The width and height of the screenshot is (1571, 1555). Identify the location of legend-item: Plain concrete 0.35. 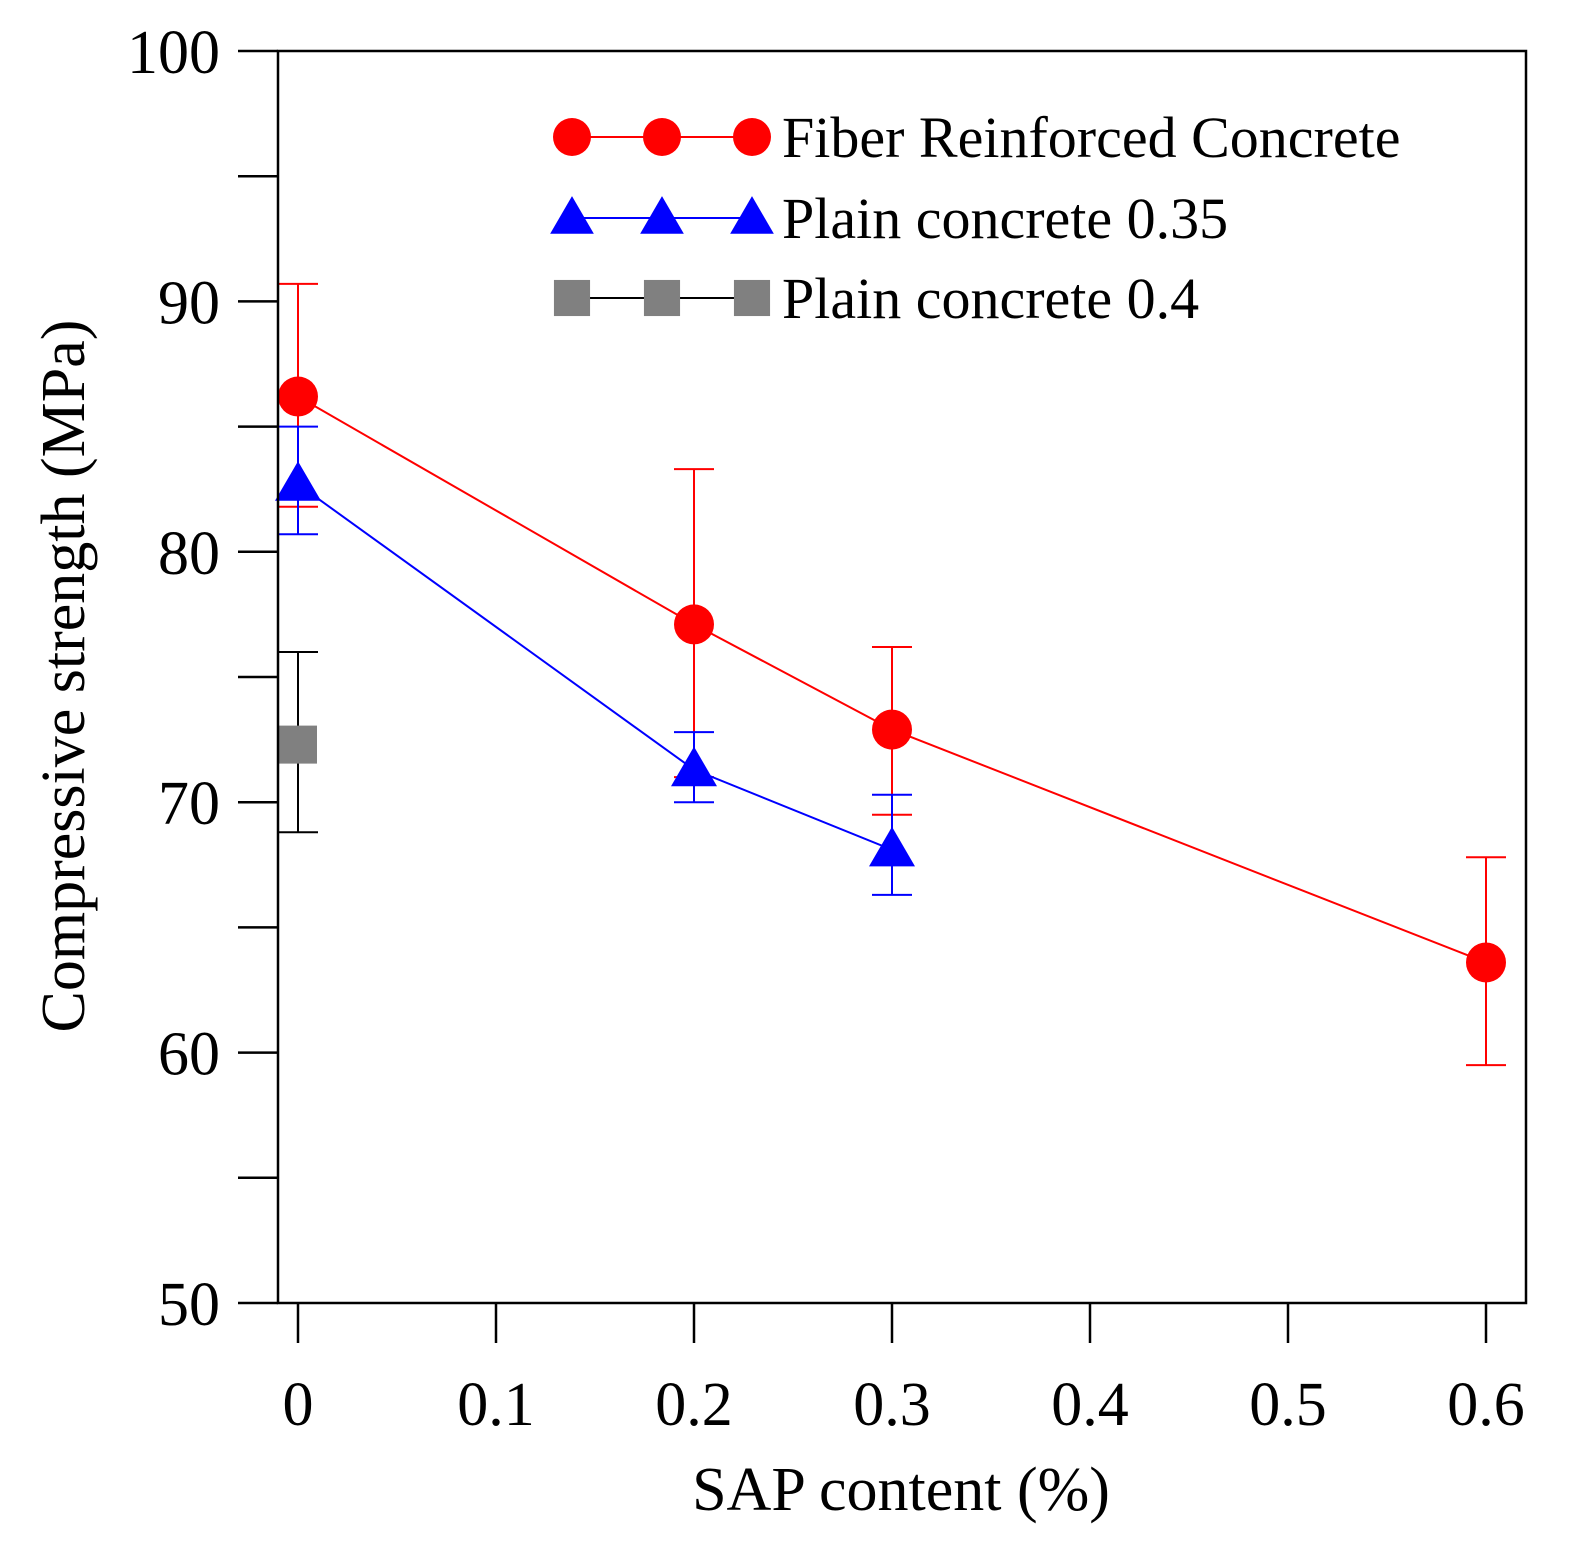
(889, 218).